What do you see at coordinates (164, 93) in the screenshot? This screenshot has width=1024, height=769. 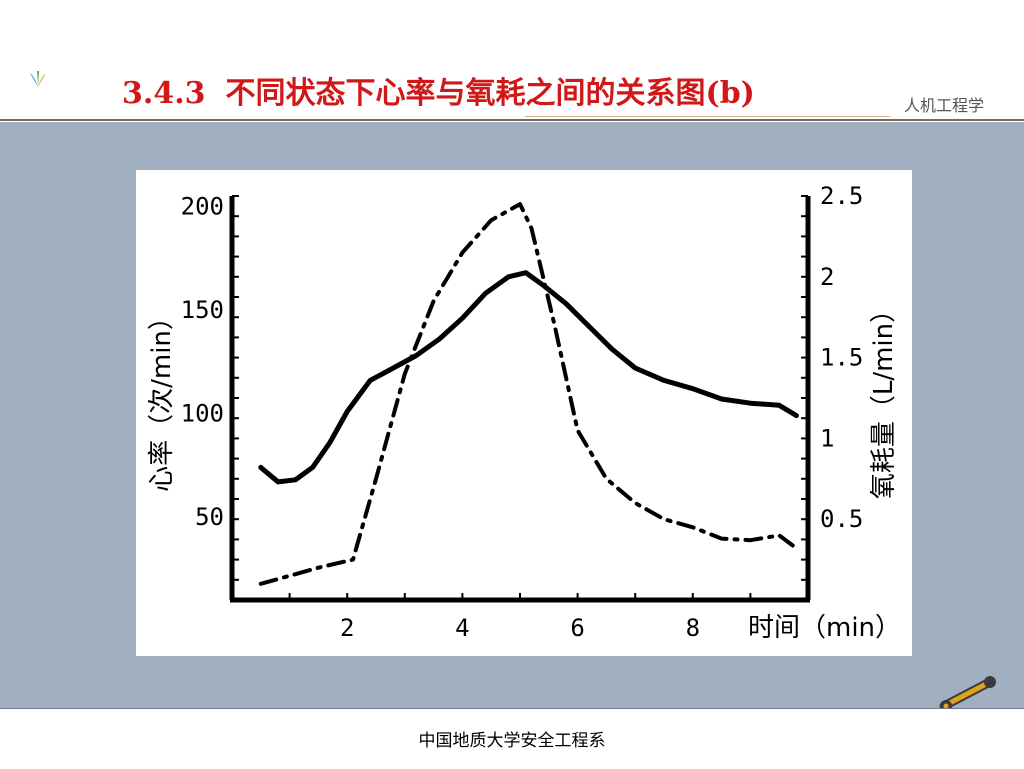 I see `section-number: 3.4.3` at bounding box center [164, 93].